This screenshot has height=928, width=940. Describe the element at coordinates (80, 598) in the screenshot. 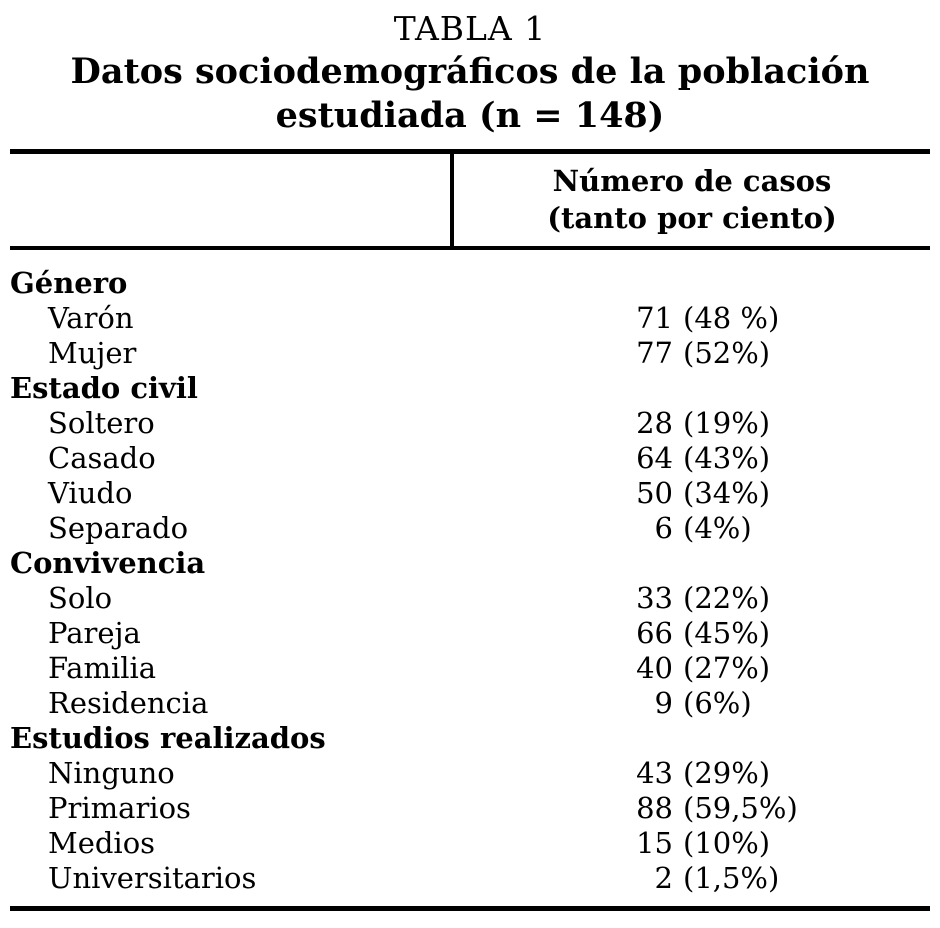

I see `row-label: Solo` at that location.